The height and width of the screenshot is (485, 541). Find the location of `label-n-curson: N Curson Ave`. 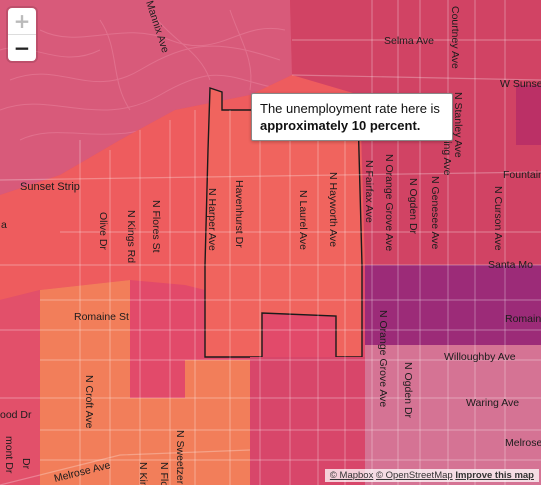

label-n-curson: N Curson Ave is located at coordinates (498, 218).